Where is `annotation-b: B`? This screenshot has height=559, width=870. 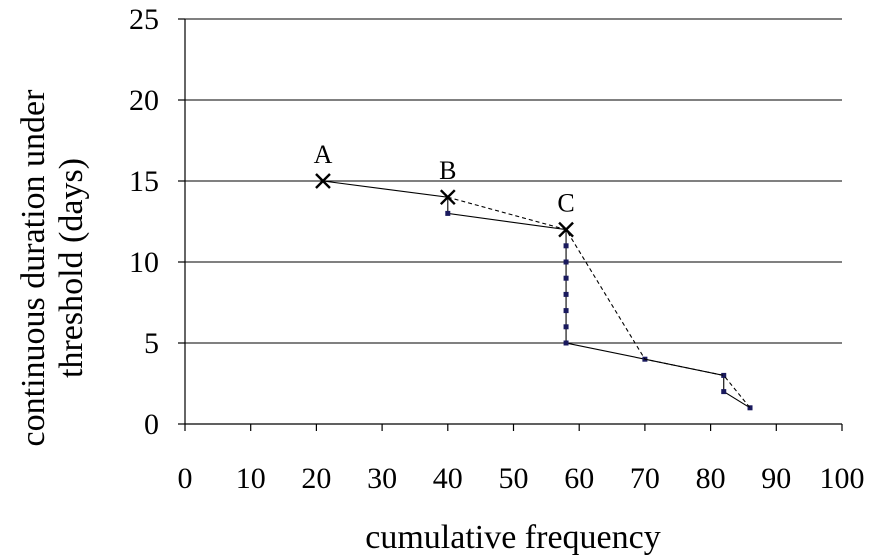
annotation-b: B is located at coordinates (447, 181).